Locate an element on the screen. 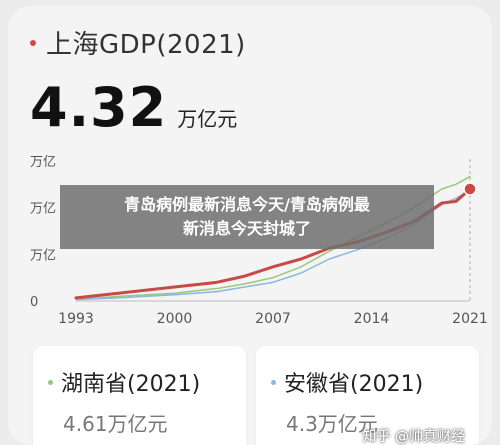  x-tick-label: 2007 is located at coordinates (273, 319).